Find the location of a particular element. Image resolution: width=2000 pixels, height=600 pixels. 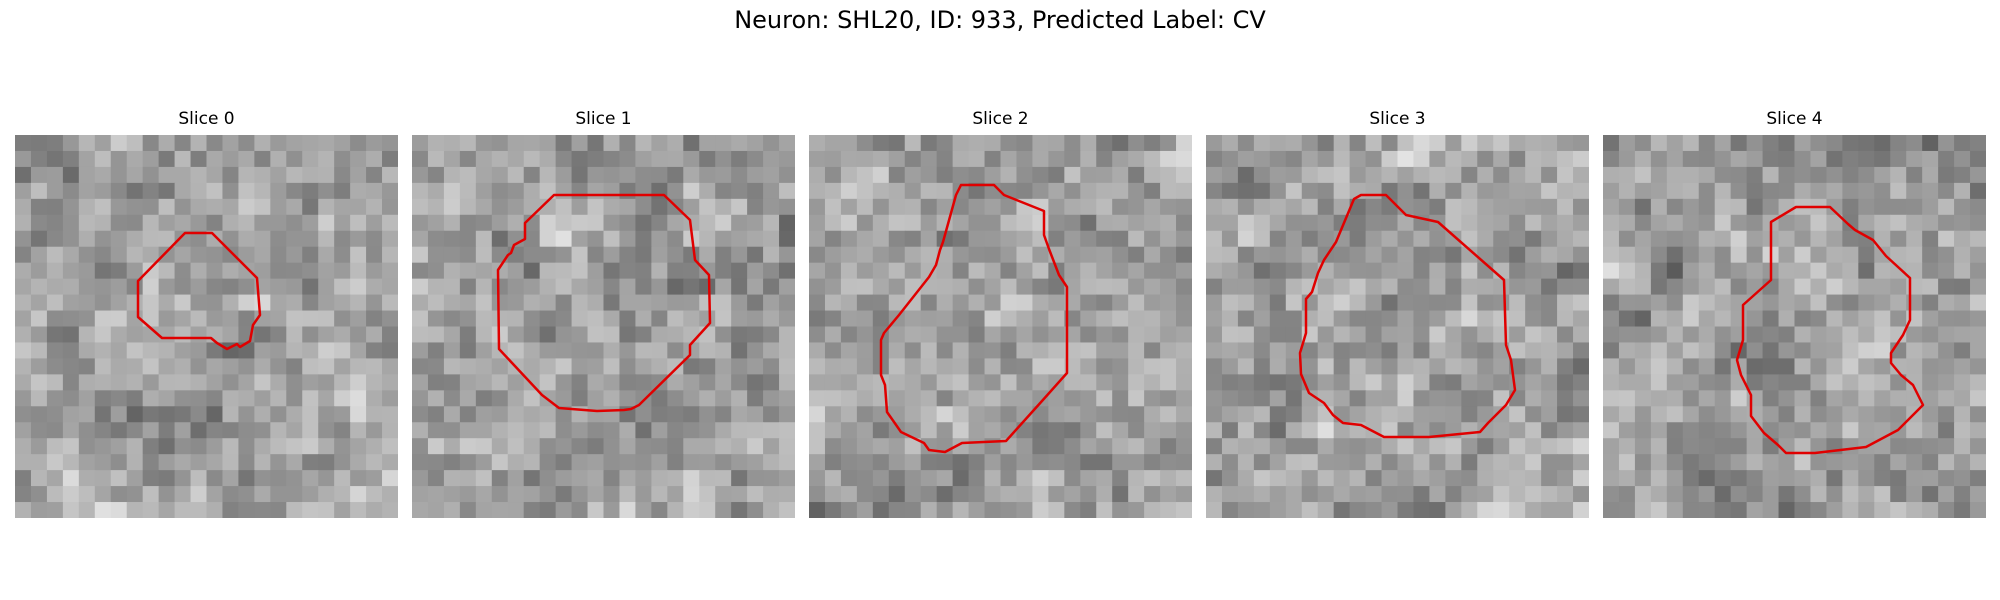

slice-title: Slice 1 is located at coordinates (603, 119).